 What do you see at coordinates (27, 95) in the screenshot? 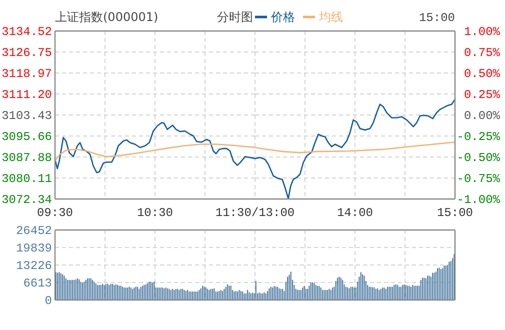
I see `y-tick-label: 3111.20` at bounding box center [27, 95].